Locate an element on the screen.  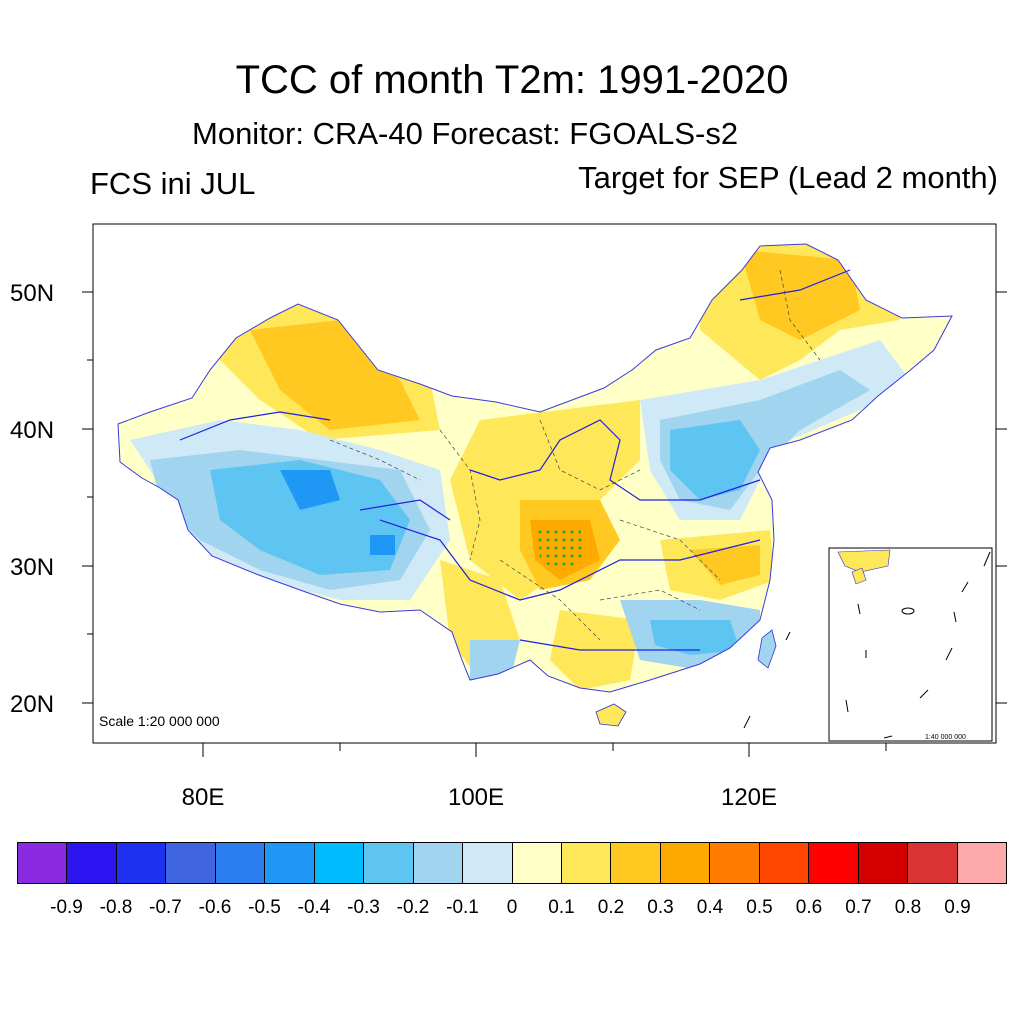
colorbar-label: -0.9 is located at coordinates (66, 907).